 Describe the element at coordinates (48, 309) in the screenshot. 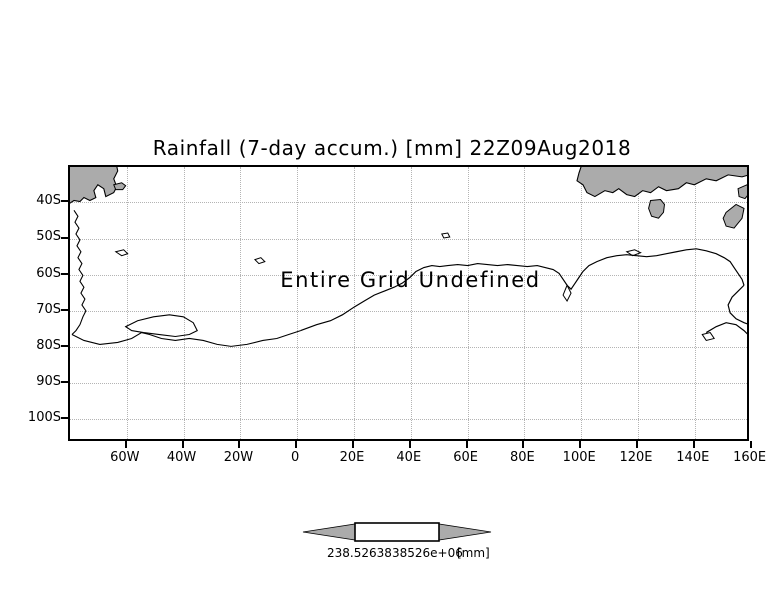

I see `y-axis-tick-label: 70S` at that location.